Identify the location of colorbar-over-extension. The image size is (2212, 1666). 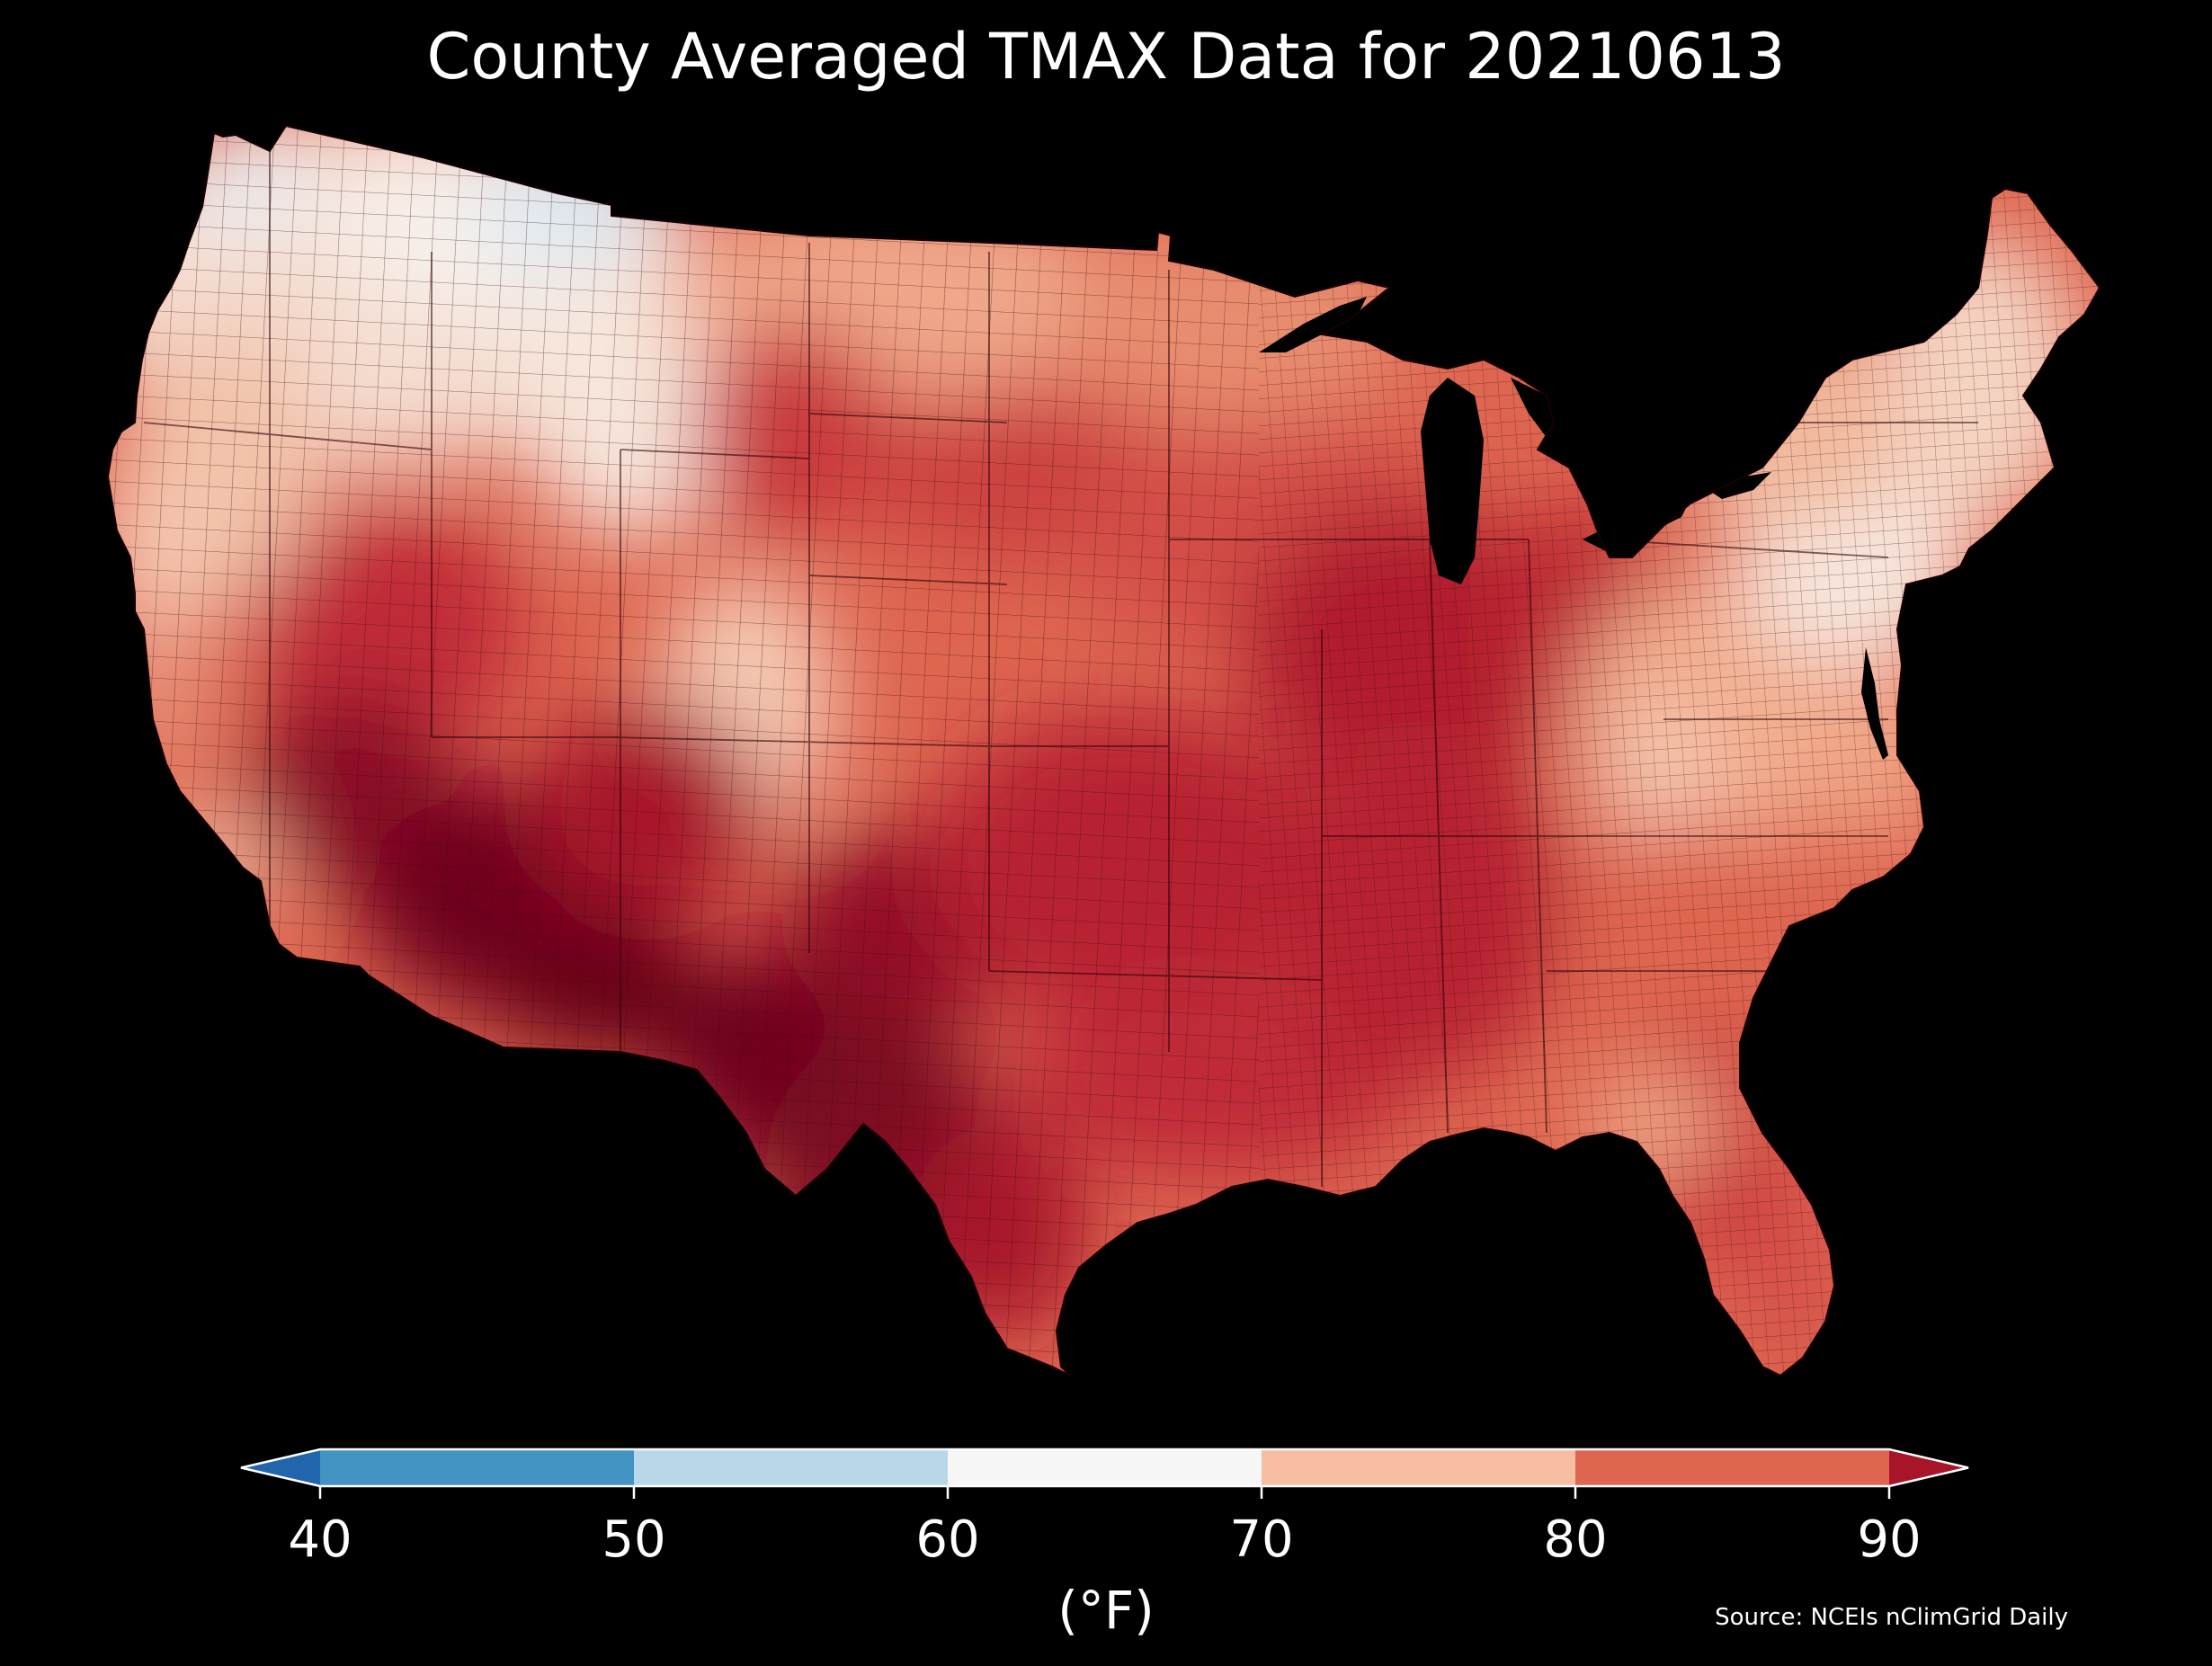
(1928, 1468).